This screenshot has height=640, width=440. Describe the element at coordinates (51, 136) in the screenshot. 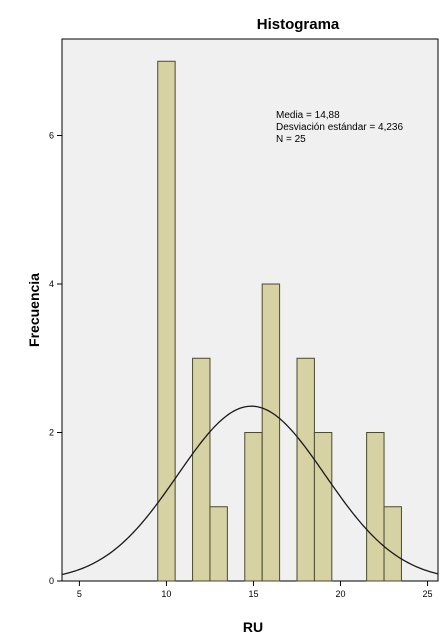

I see `y-tick-label-6: 6` at that location.